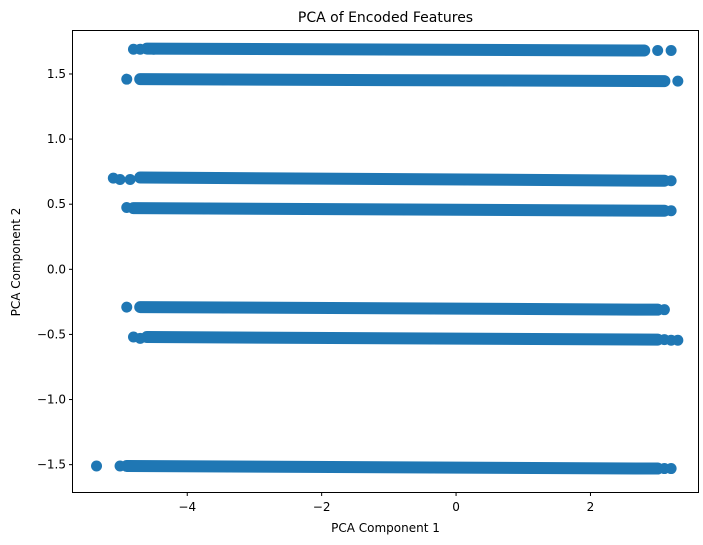 The height and width of the screenshot is (545, 703). Describe the element at coordinates (56, 74) in the screenshot. I see `y-tick-label: 1.5` at that location.